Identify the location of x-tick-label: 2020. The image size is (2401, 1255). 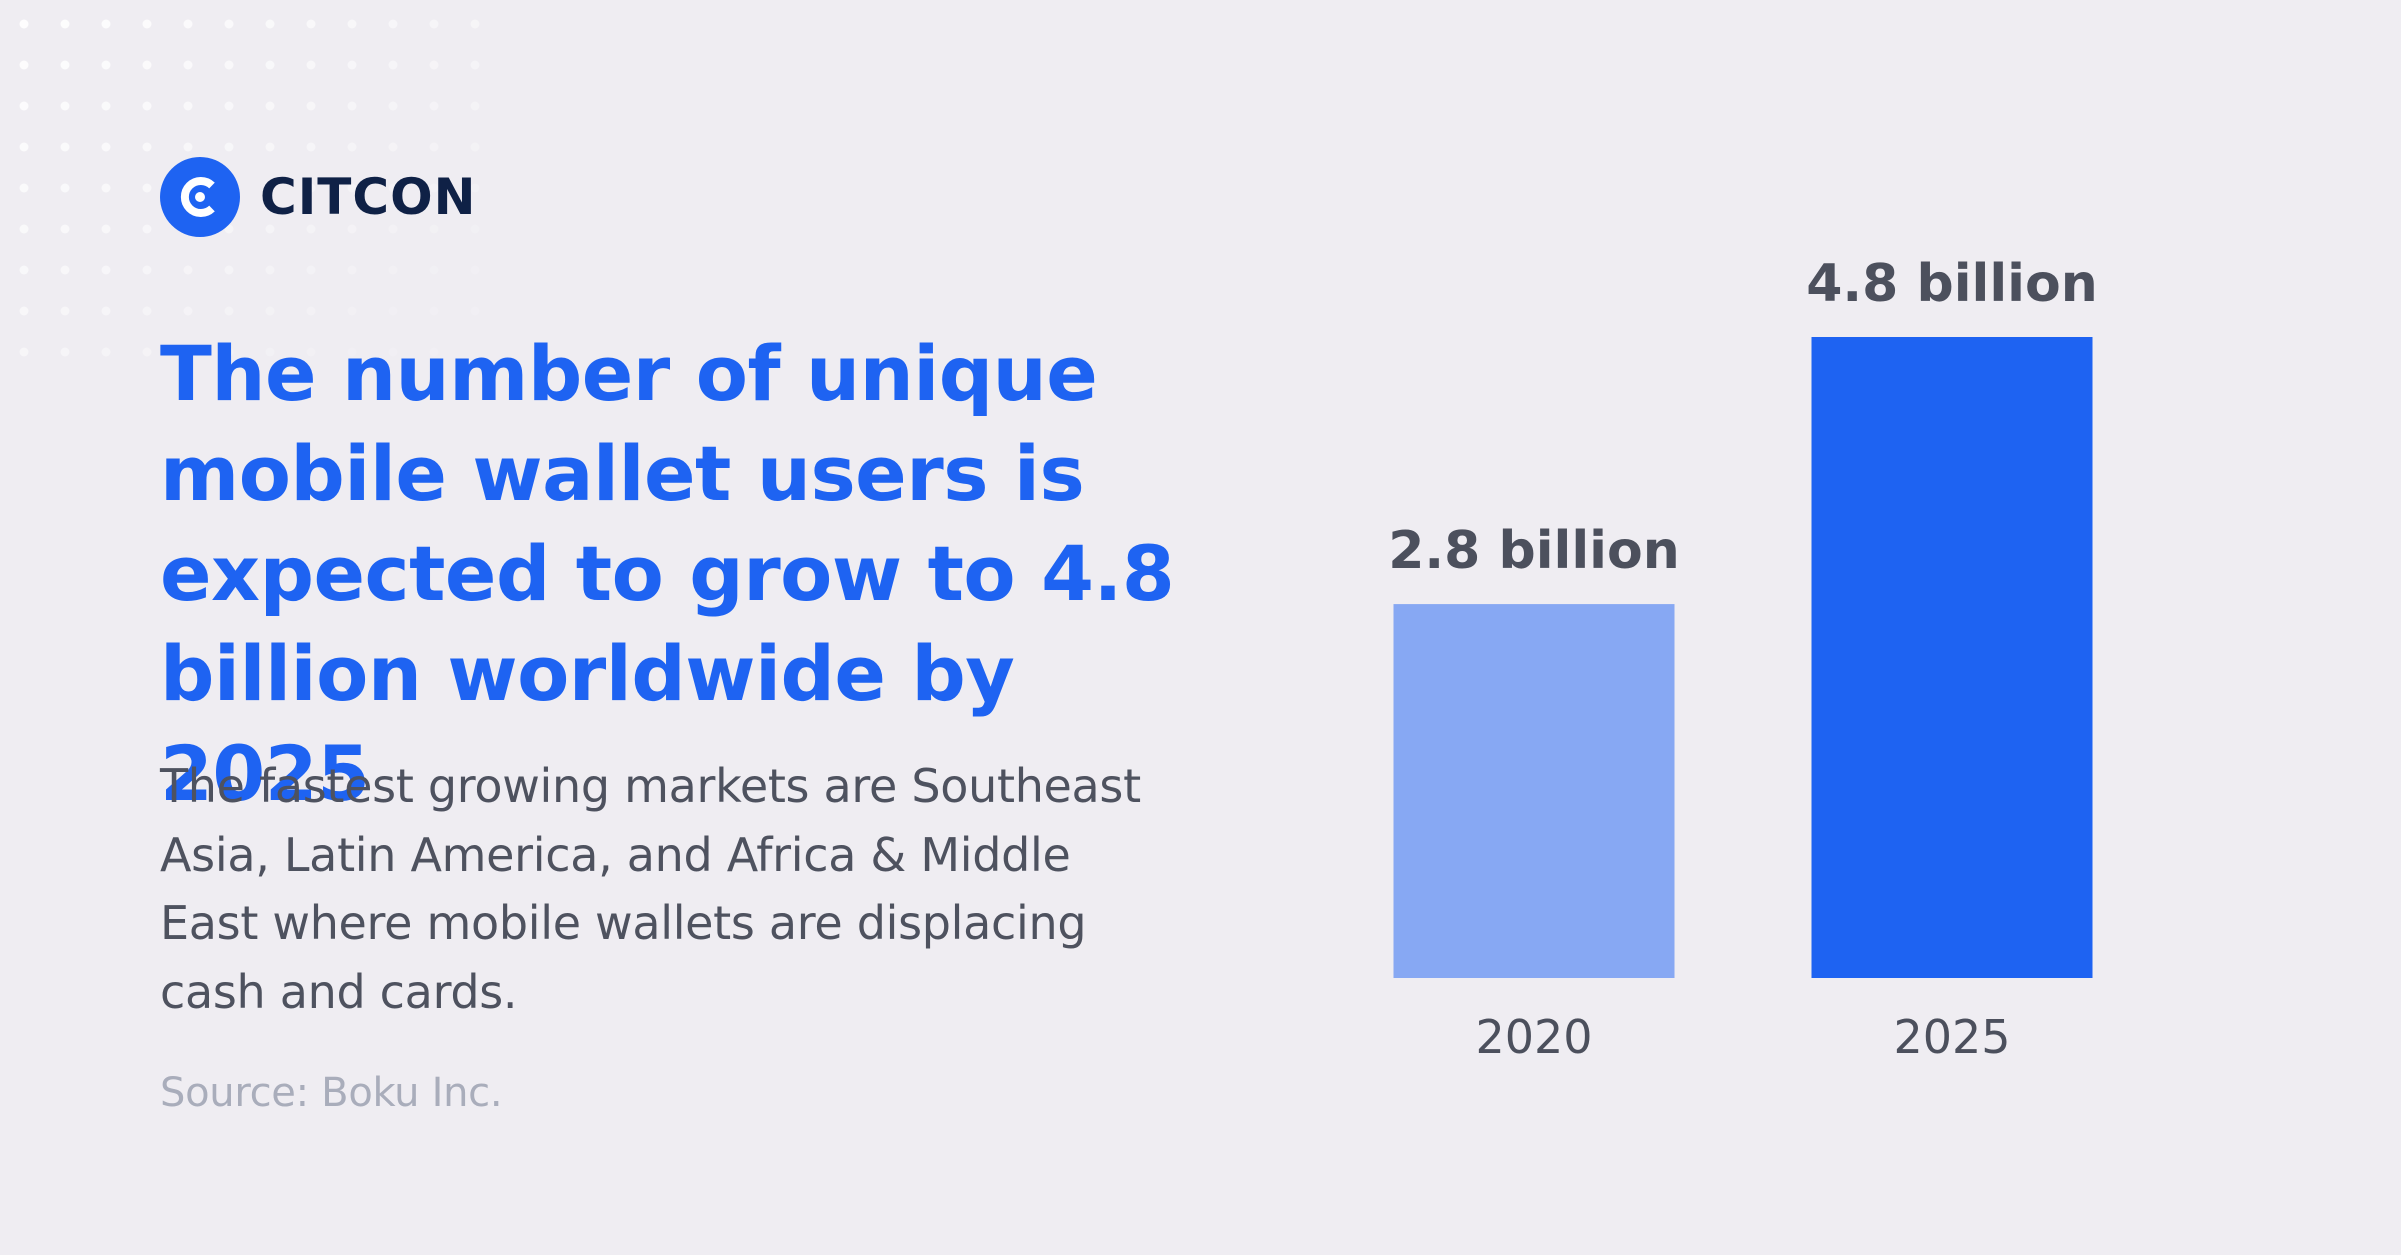
(1533, 1037).